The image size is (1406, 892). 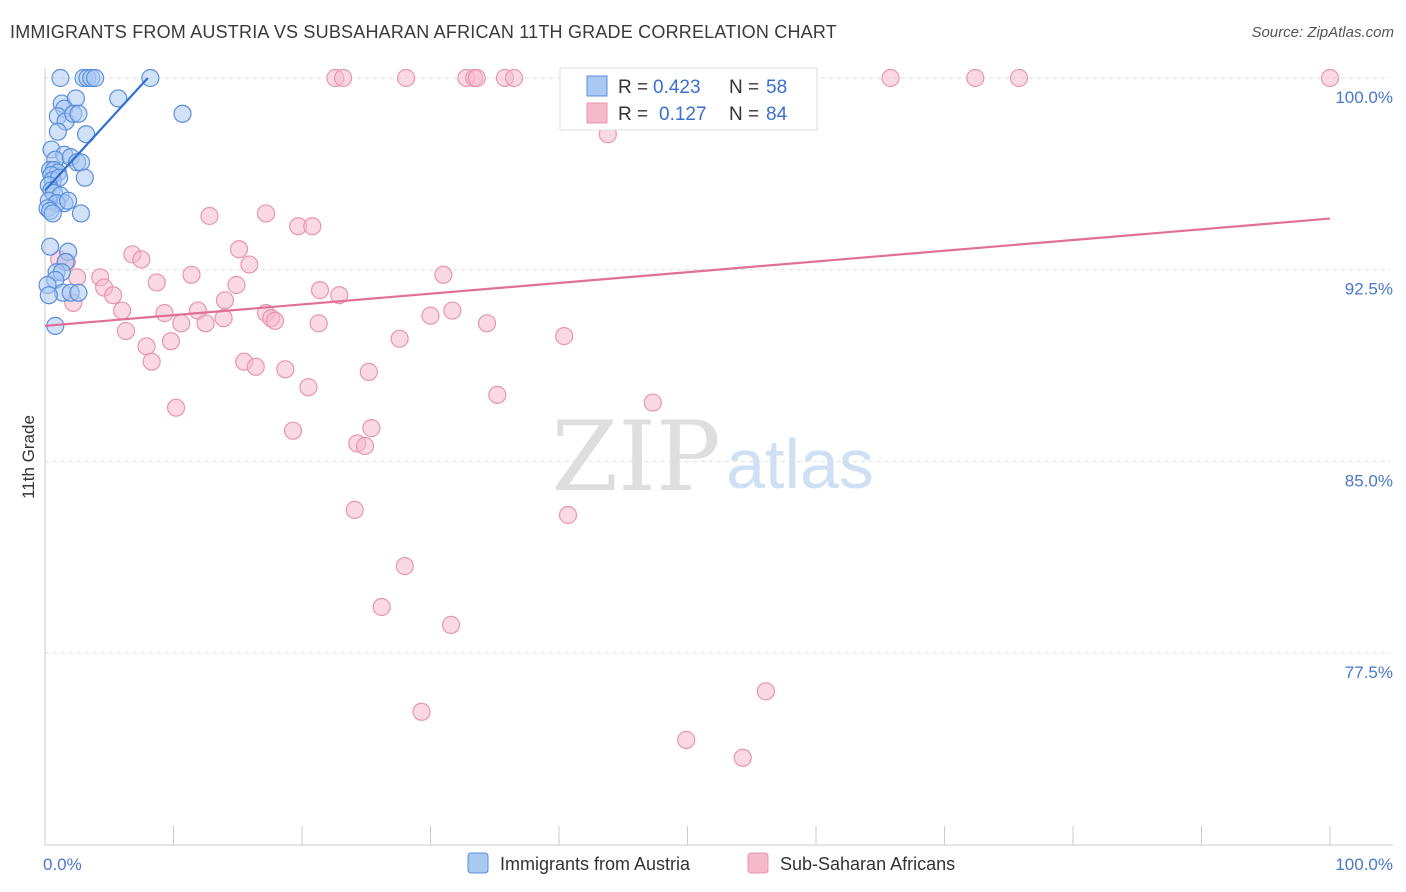 I want to click on series-austria-points, so click(x=115, y=201).